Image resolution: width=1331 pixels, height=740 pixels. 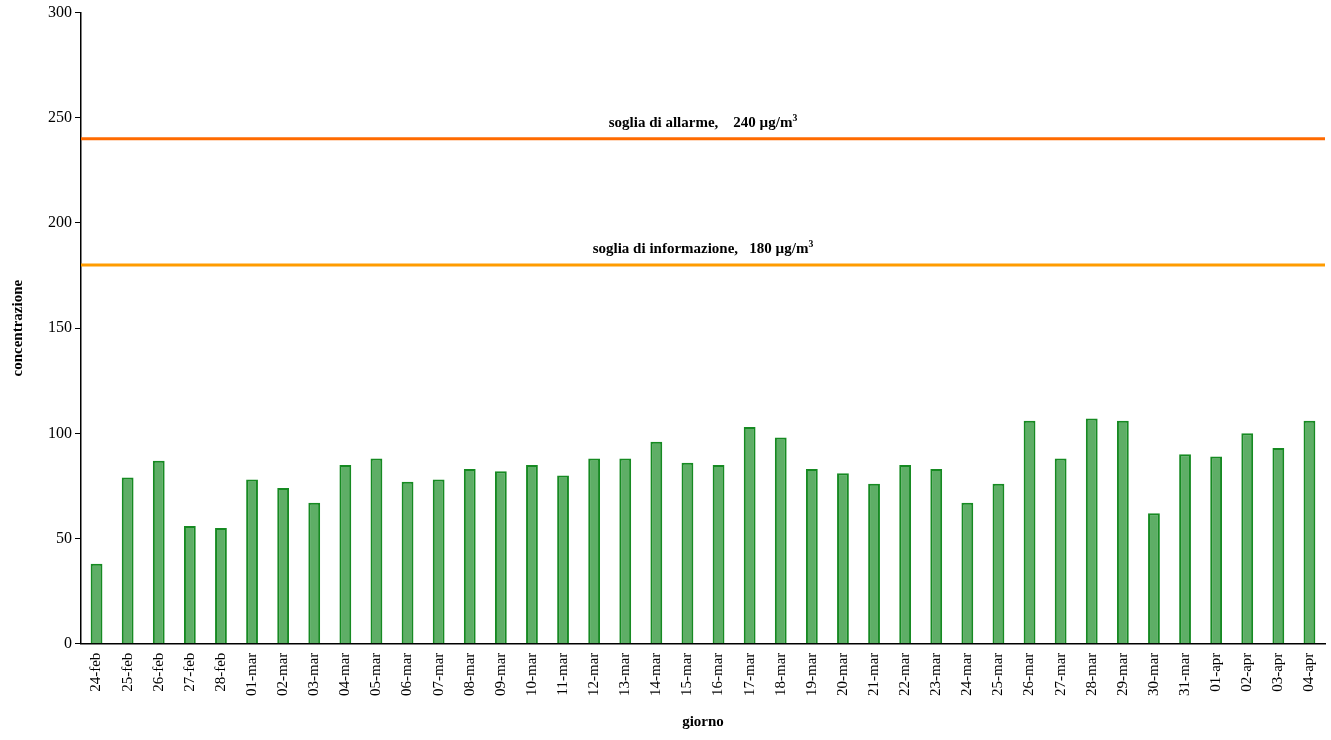 What do you see at coordinates (126, 672) in the screenshot?
I see `x-tick-label: 25-feb` at bounding box center [126, 672].